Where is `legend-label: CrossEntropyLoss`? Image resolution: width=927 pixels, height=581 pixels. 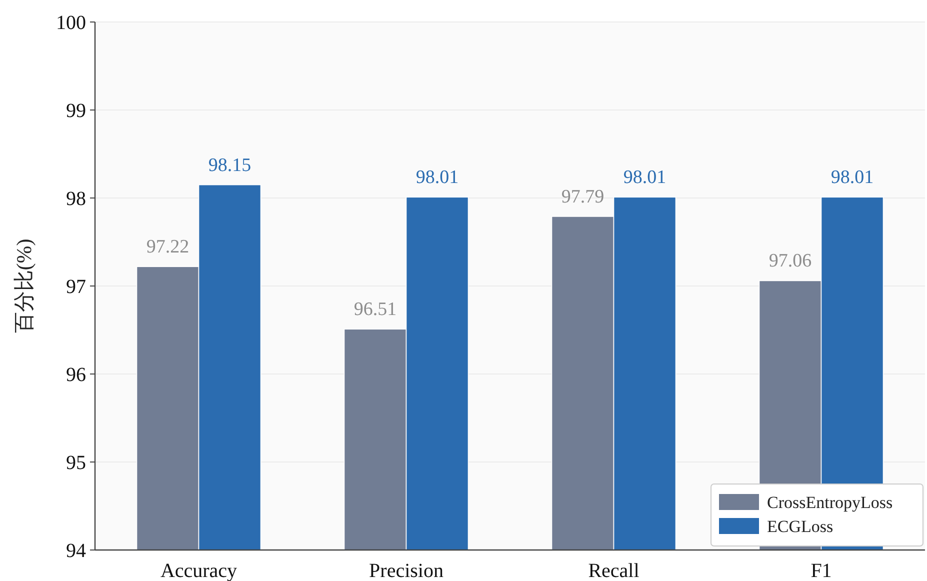 legend-label: CrossEntropyLoss is located at coordinates (830, 502).